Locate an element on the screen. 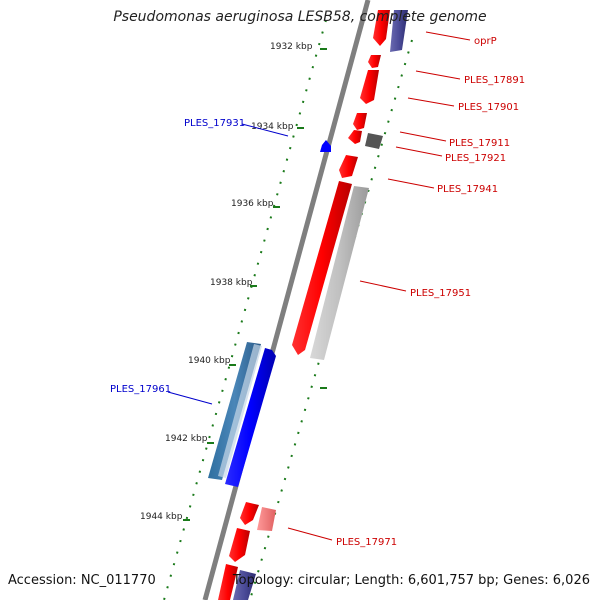 This screenshot has width=600, height=600. gene-label-oprP: oprP is located at coordinates (485, 41).